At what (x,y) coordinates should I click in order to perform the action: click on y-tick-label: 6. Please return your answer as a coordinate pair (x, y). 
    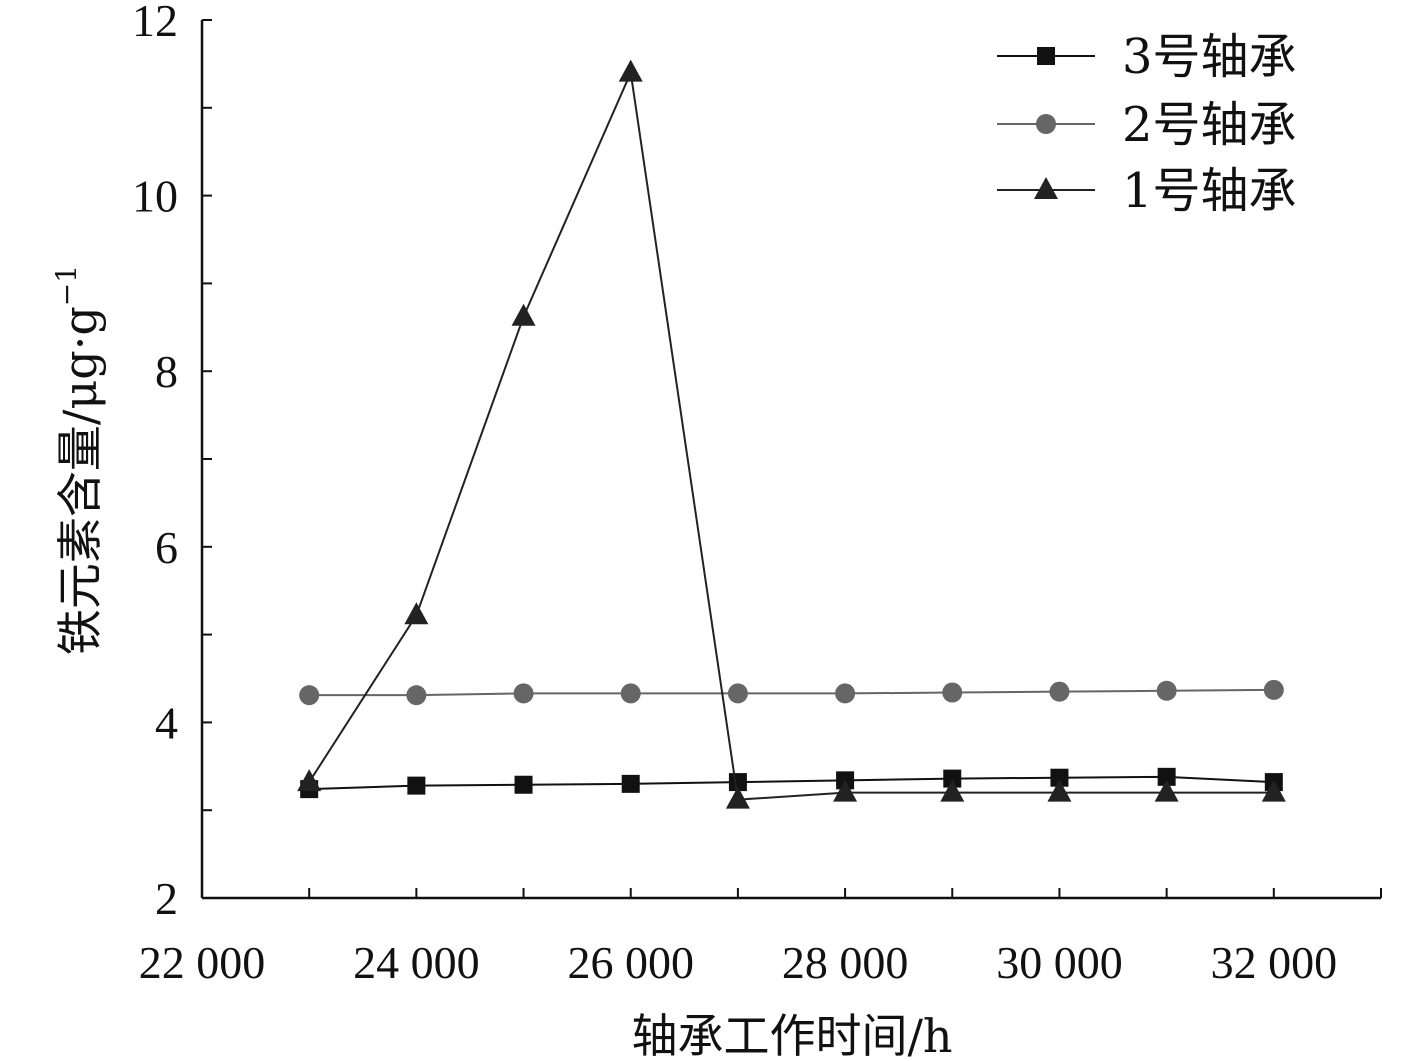
    Looking at the image, I should click on (166, 547).